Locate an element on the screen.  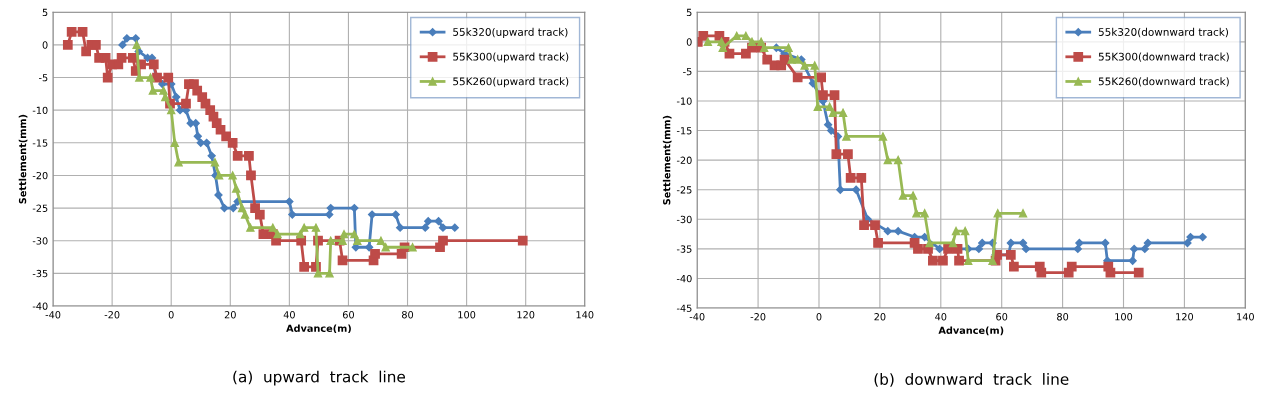
y-tick-label: -45 is located at coordinates (684, 308).